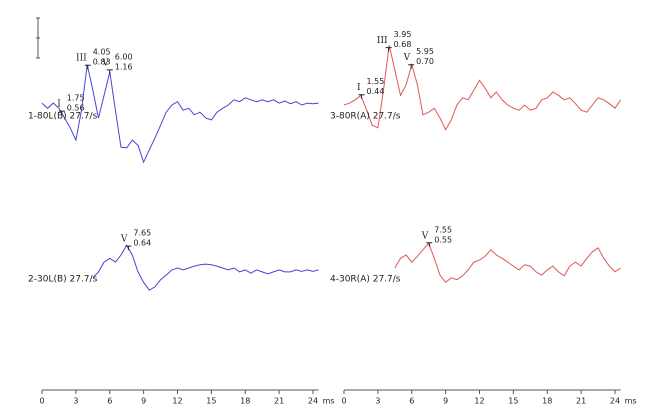 Image resolution: width=655 pixels, height=413 pixels. What do you see at coordinates (76, 98) in the screenshot?
I see `peak-latency: 1.75` at bounding box center [76, 98].